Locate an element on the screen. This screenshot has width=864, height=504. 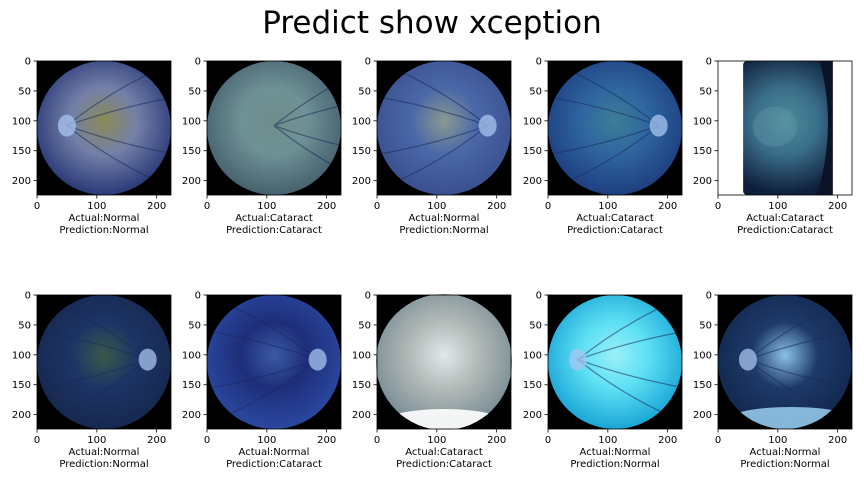
glare is located at coordinates (444, 419).